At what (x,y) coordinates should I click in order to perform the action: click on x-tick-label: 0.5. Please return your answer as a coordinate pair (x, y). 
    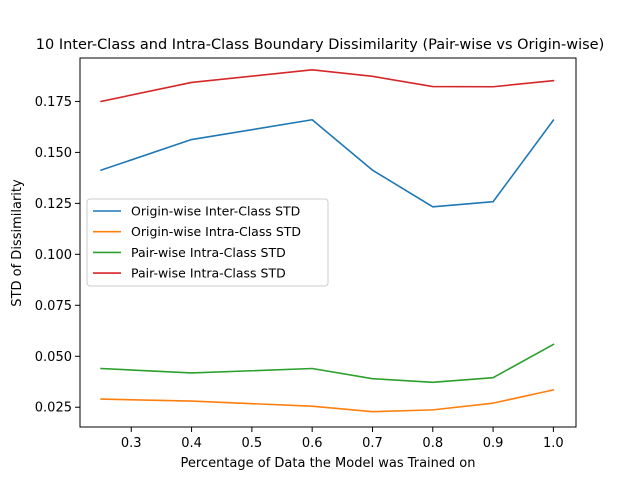
    Looking at the image, I should click on (252, 443).